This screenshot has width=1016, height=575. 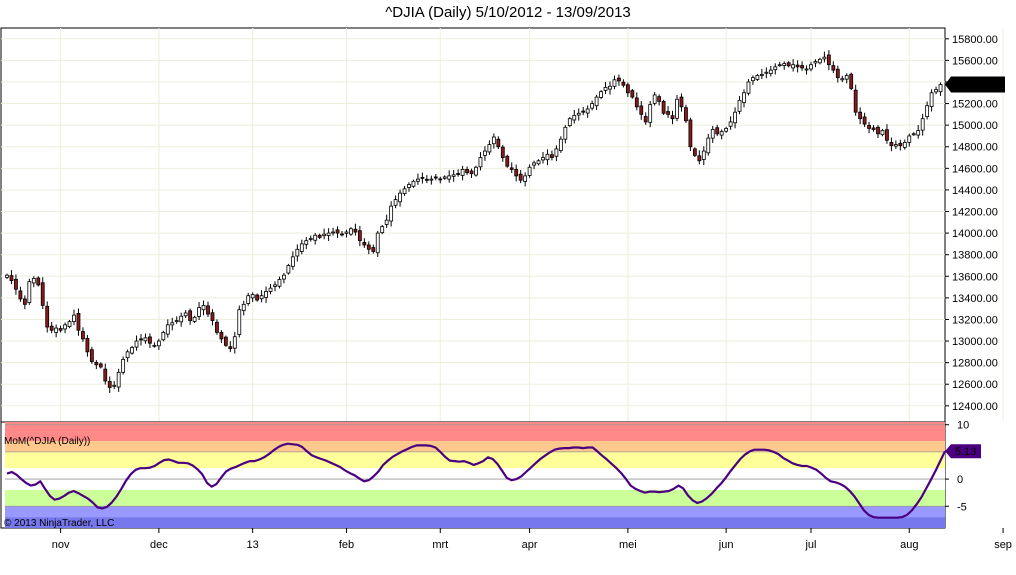 What do you see at coordinates (47, 441) in the screenshot?
I see `indicator-legend: MoM(^DJIA (Daily))` at bounding box center [47, 441].